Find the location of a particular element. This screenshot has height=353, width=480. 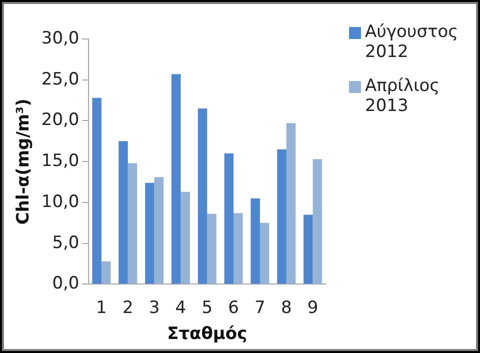

y-tick-label: 20,0 is located at coordinates (60, 120).